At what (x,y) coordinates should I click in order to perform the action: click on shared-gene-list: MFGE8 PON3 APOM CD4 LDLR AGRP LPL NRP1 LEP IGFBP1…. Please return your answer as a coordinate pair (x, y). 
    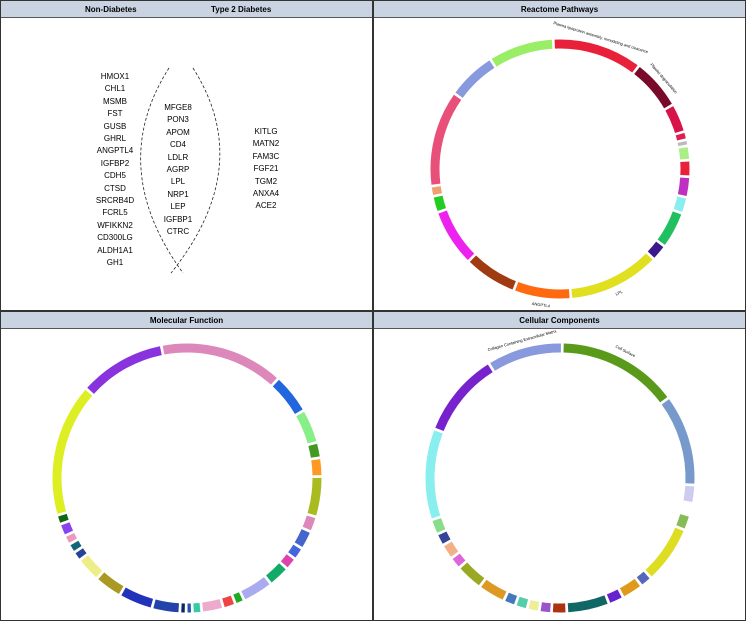
    Looking at the image, I should click on (178, 170).